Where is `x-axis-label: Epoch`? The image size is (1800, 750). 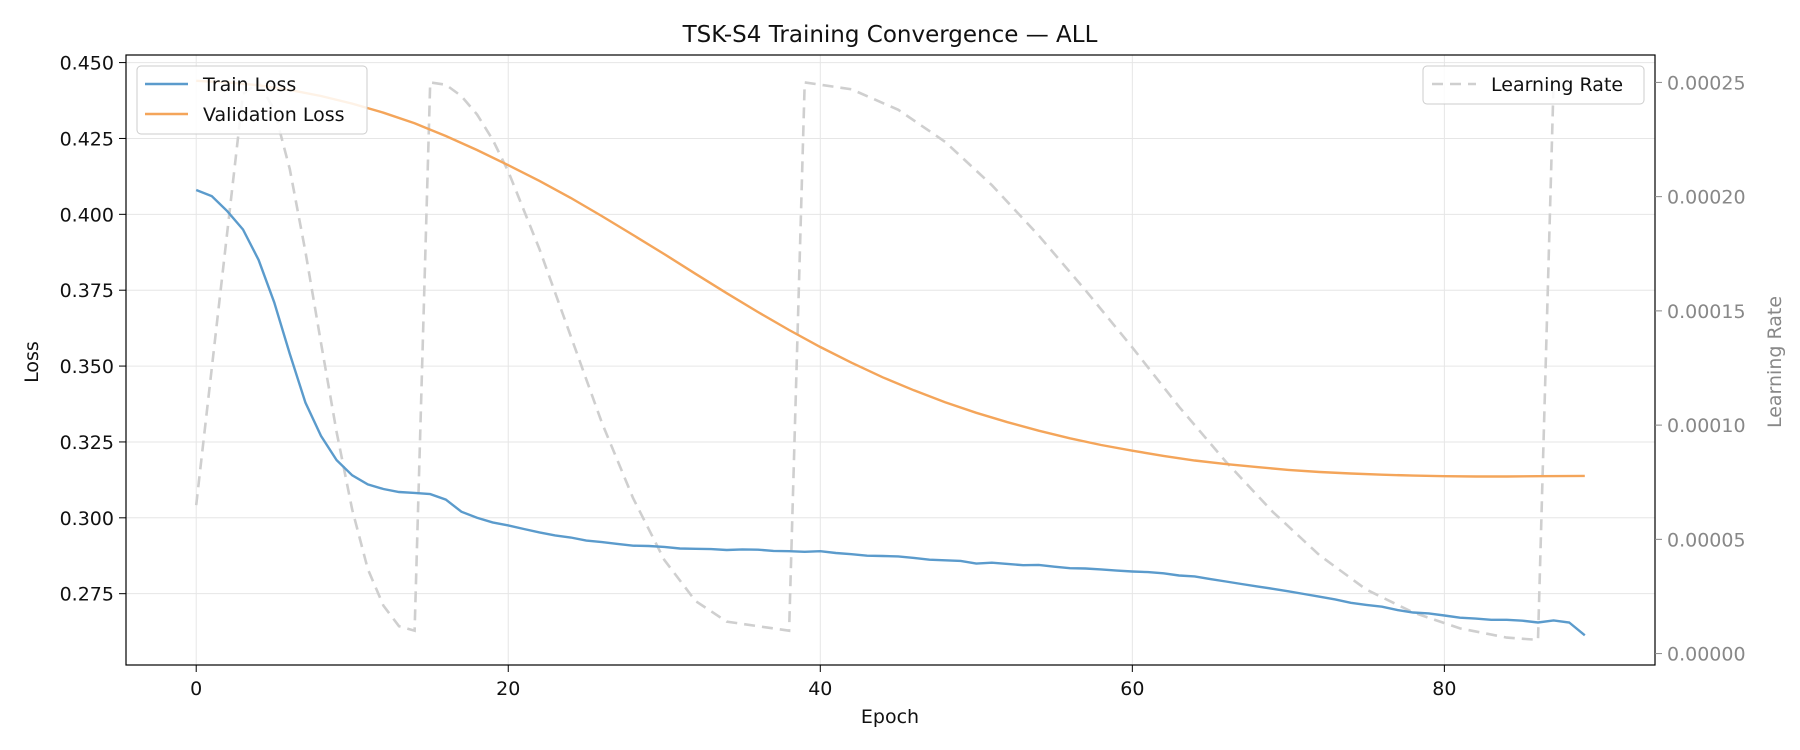
x-axis-label: Epoch is located at coordinates (890, 717).